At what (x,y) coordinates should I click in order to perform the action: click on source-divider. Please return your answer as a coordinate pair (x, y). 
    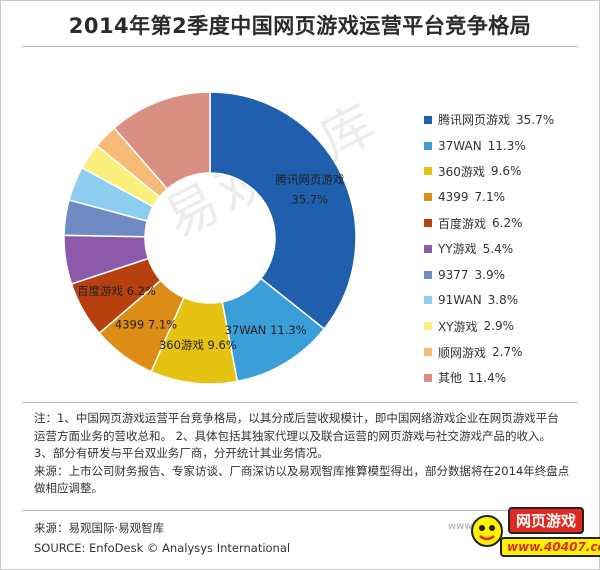
    Looking at the image, I should click on (300, 510).